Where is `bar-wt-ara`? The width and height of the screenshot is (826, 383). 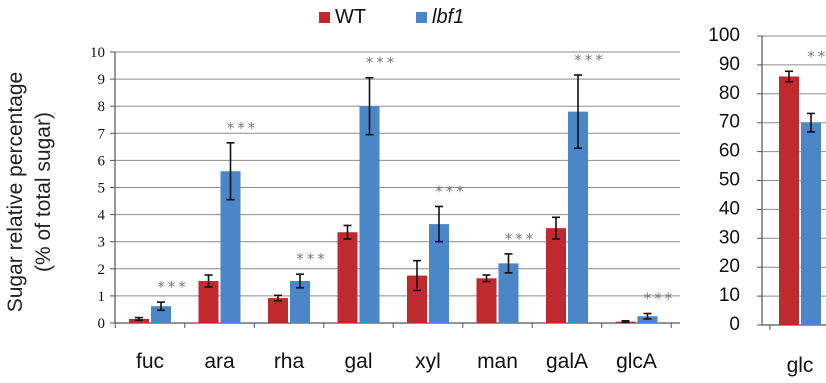 bar-wt-ara is located at coordinates (208, 301).